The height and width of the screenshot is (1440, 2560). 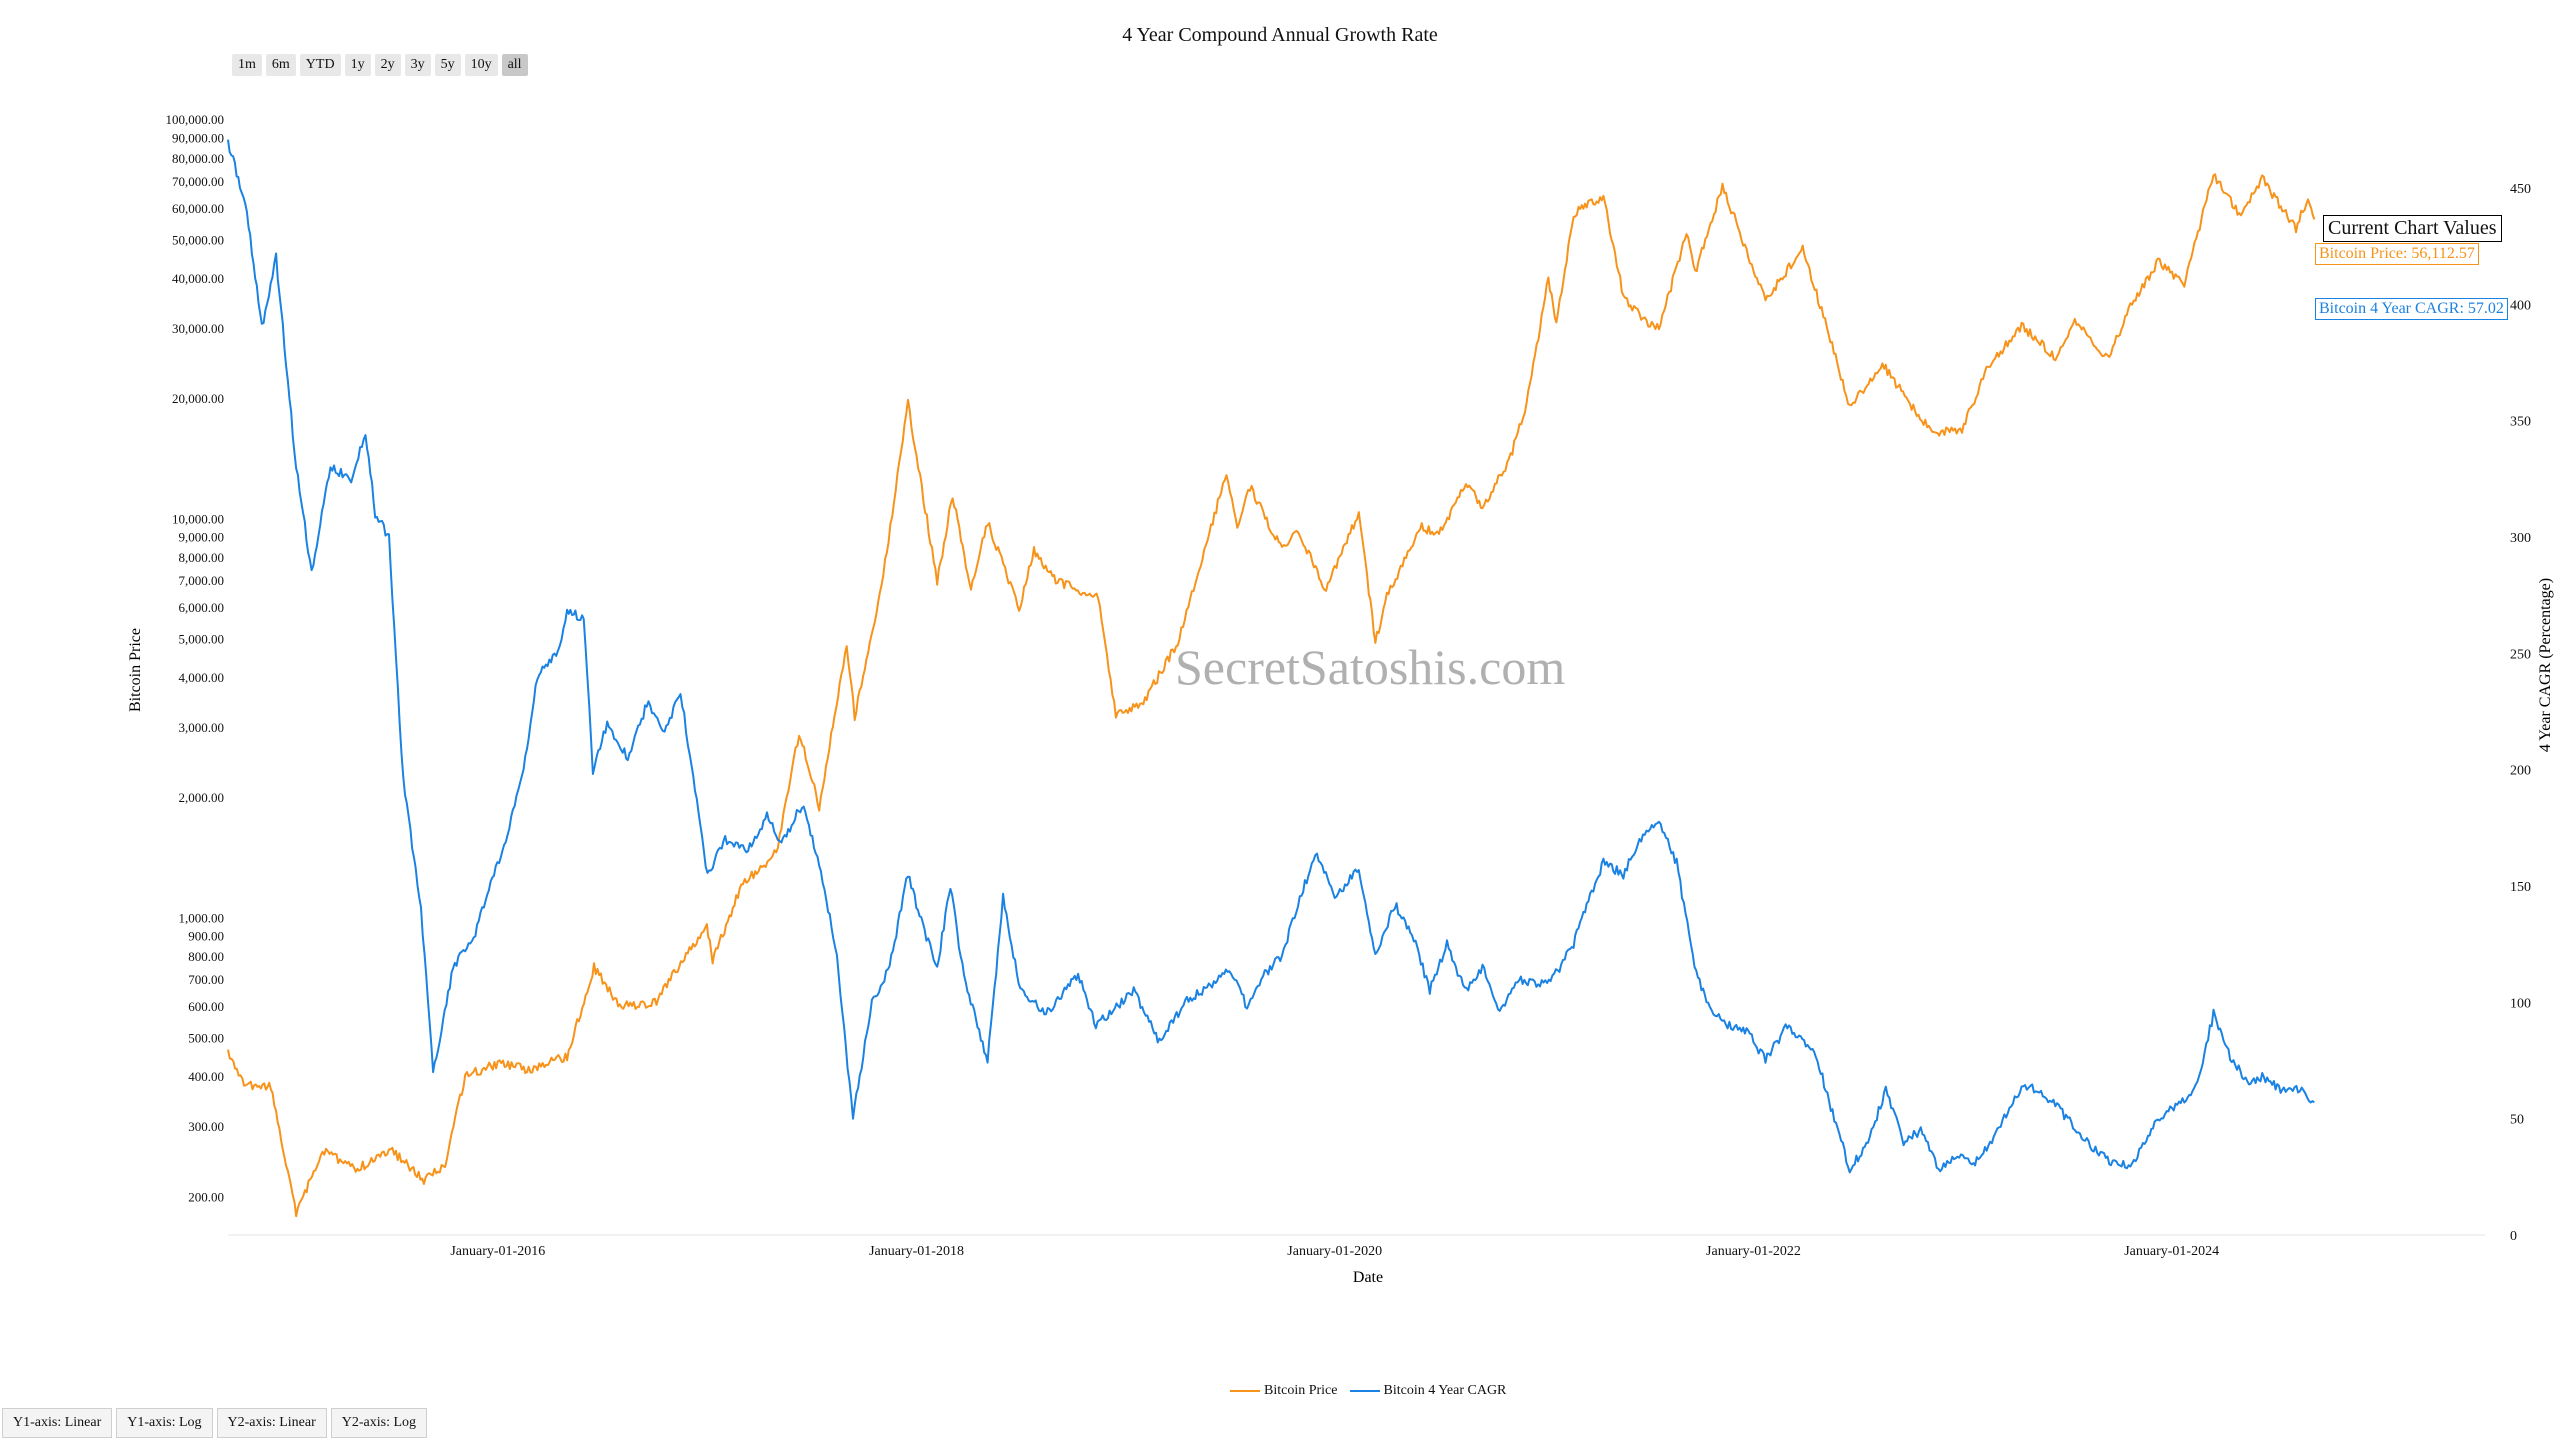 I want to click on legend-item-cagr: Bitcoin 4 Year CAGR, so click(x=1428, y=1391).